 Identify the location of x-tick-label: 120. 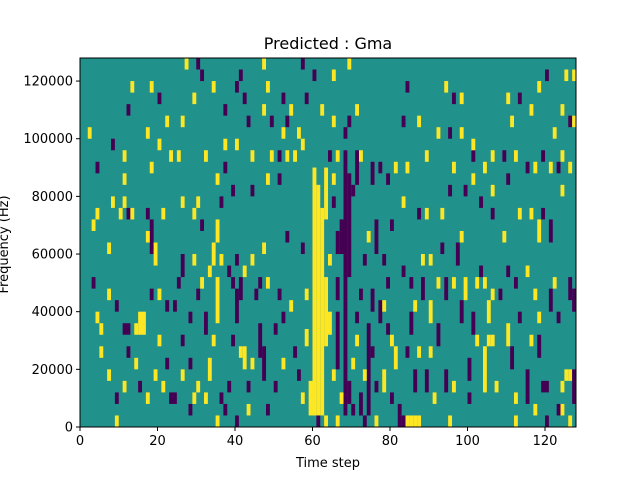
(545, 441).